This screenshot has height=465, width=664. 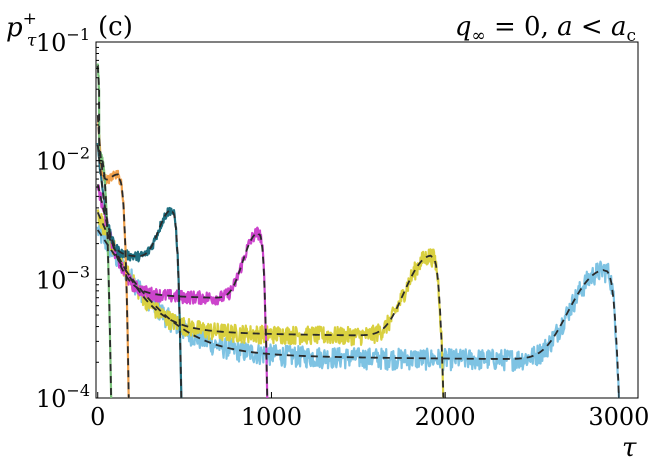 I want to click on x-axis-label: τ, so click(x=629, y=448).